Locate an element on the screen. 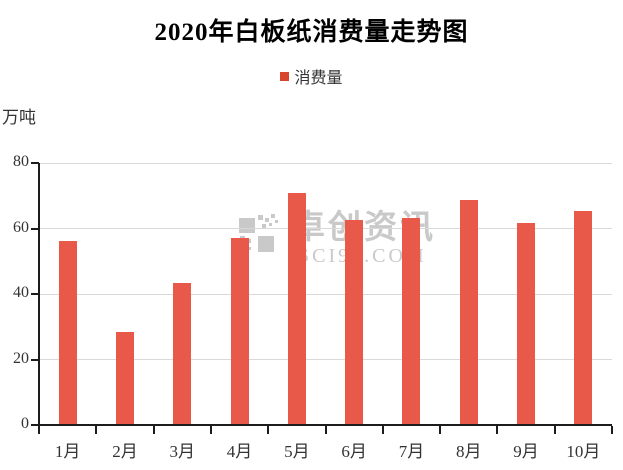 The image size is (623, 470). bar-4月 is located at coordinates (239, 331).